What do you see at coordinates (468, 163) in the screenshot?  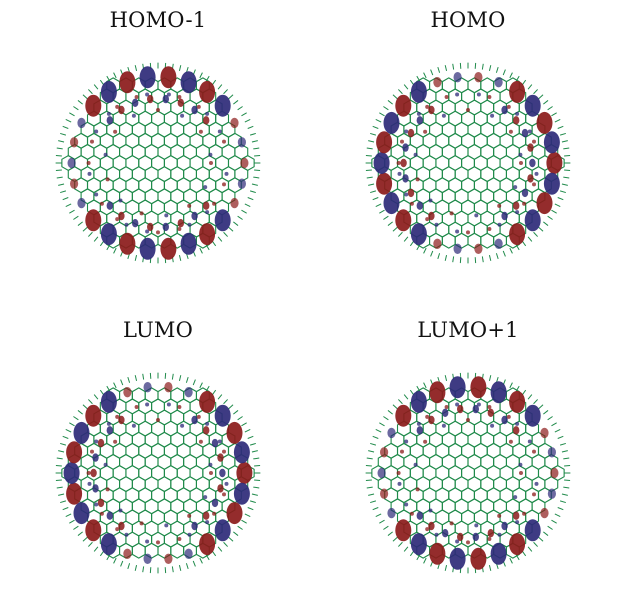 I see `orbital-lobes` at bounding box center [468, 163].